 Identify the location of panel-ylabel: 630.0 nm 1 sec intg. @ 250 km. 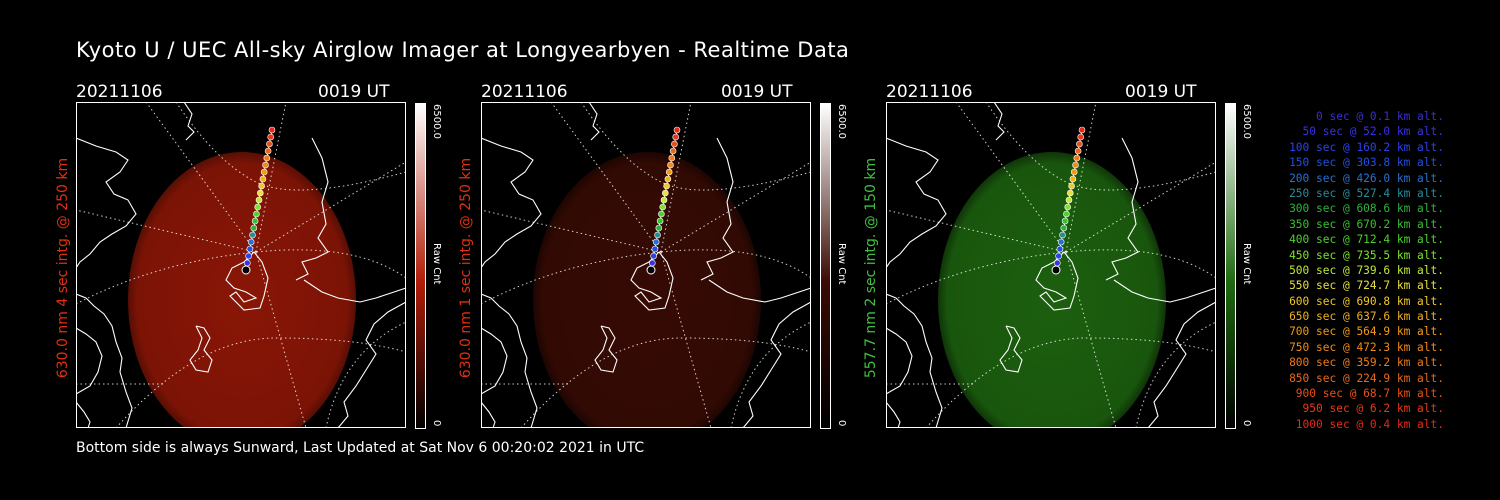
(466, 268).